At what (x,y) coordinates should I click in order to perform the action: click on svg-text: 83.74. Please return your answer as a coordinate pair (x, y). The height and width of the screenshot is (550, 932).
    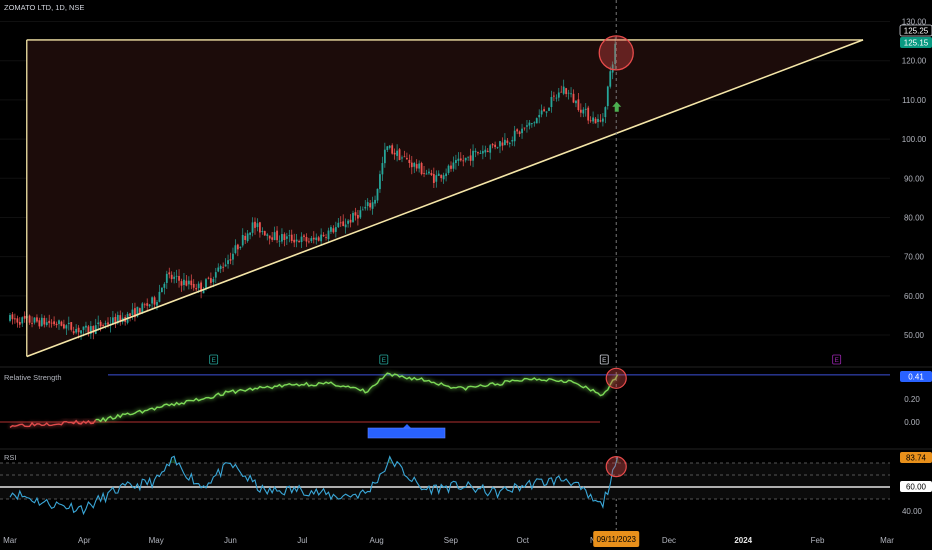
    Looking at the image, I should click on (916, 458).